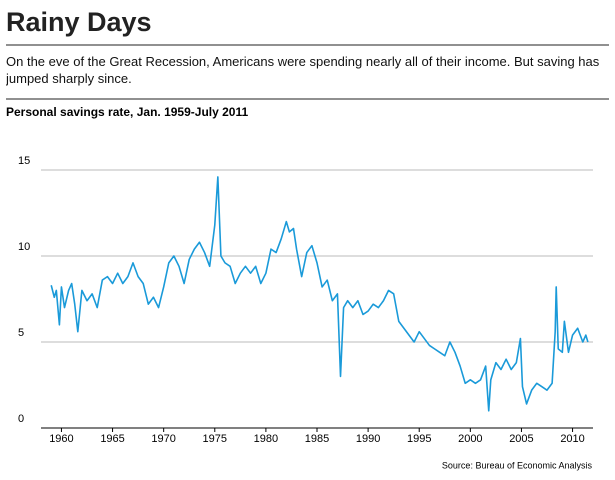 The width and height of the screenshot is (615, 480). I want to click on y-tick-label: 10, so click(24, 247).